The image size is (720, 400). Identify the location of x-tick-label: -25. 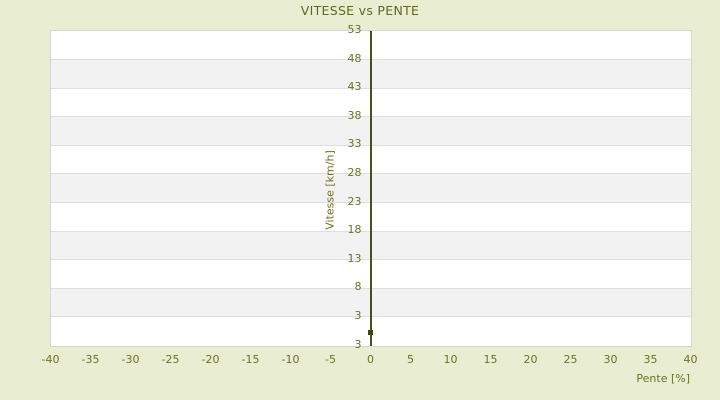
(170, 359).